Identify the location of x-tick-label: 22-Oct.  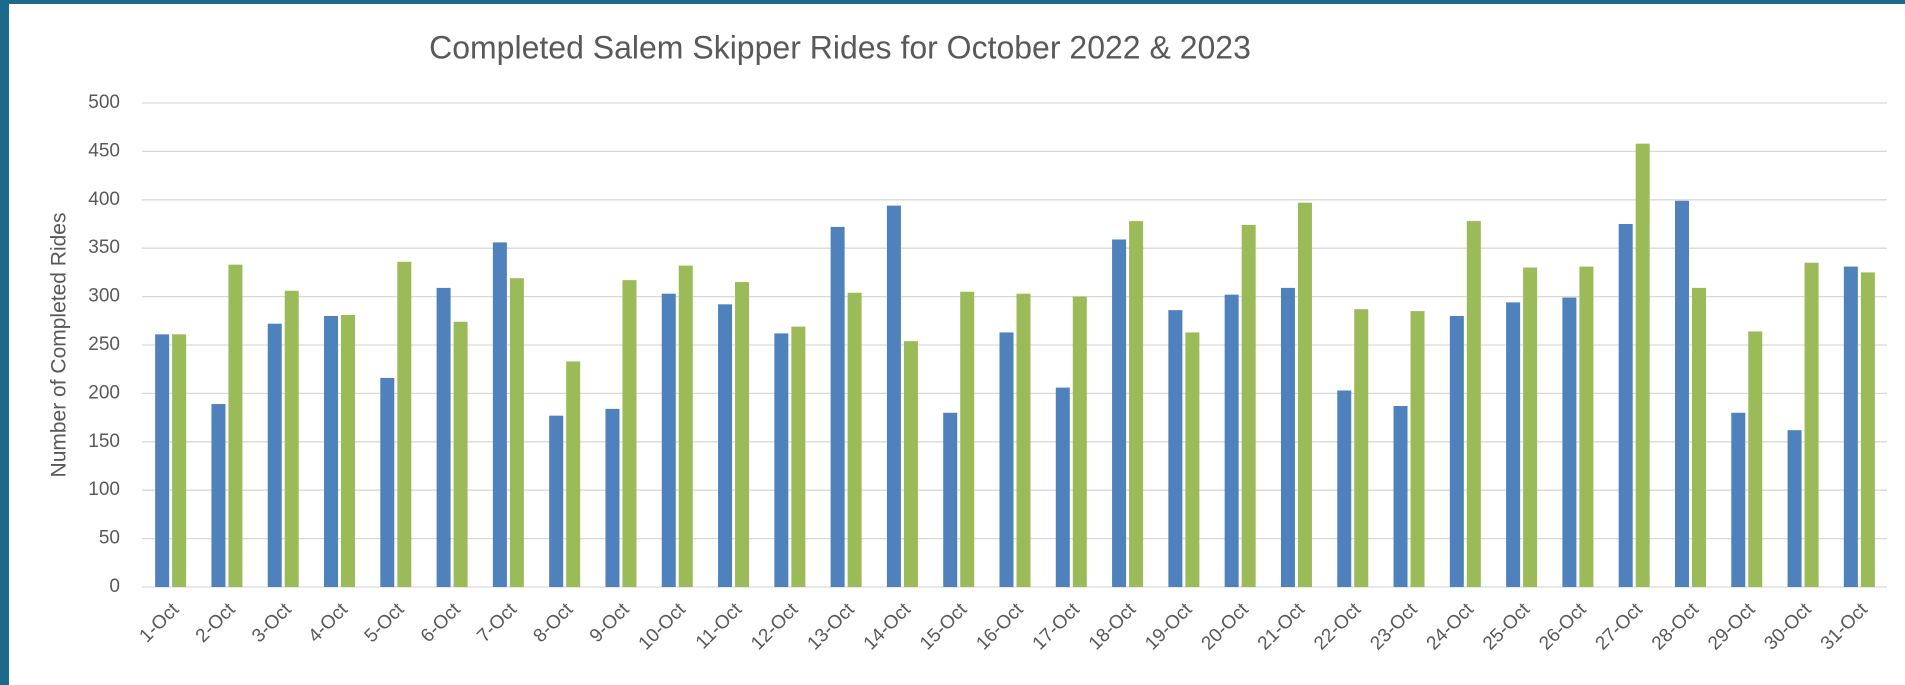
(1338, 627).